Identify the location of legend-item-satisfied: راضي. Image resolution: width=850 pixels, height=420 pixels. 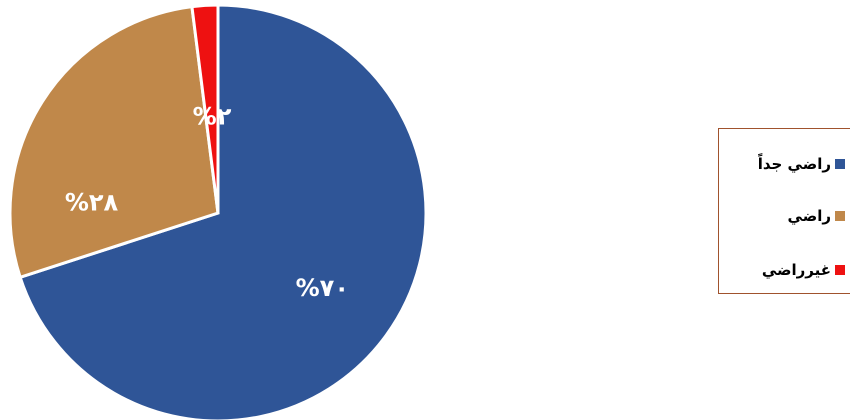
(784, 216).